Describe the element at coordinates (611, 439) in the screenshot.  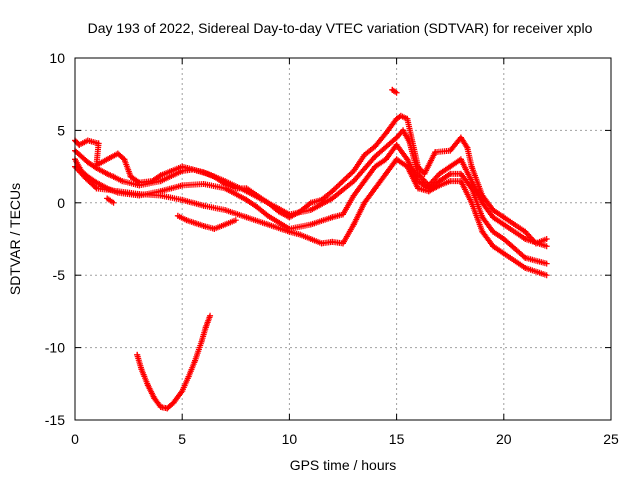
I see `x-tick-label: 25` at that location.